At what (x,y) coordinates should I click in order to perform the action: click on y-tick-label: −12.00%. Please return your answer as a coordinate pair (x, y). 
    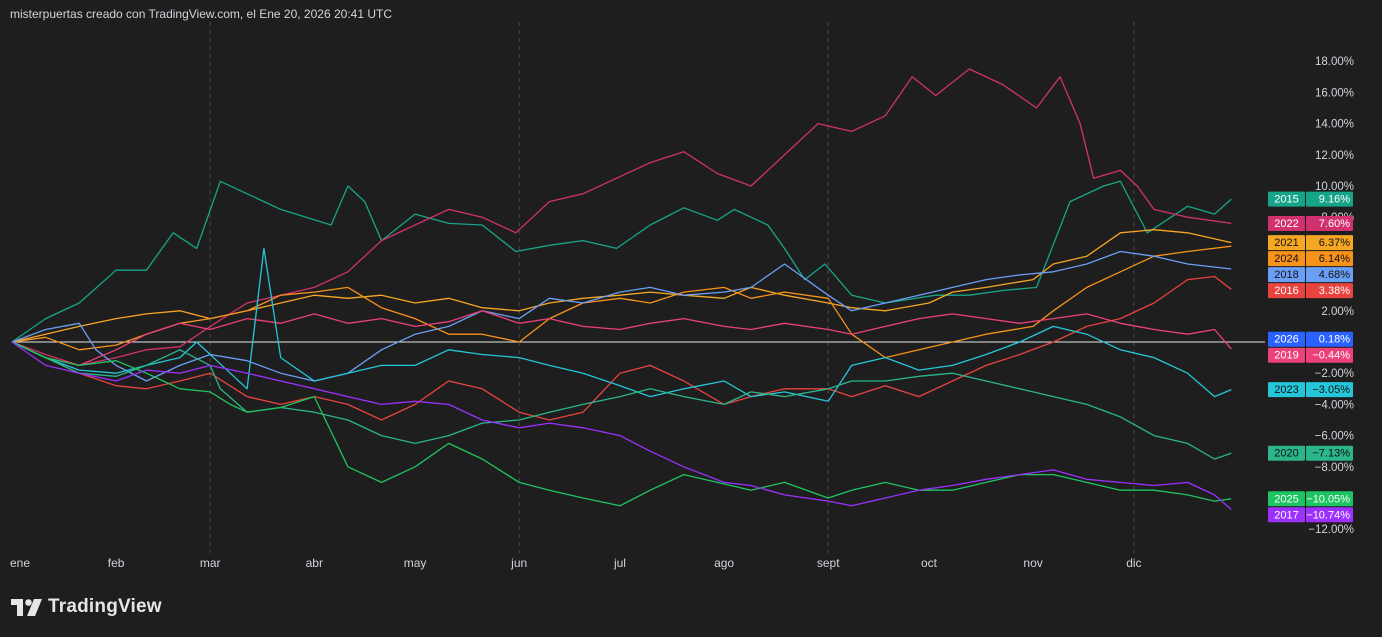
    Looking at the image, I should click on (1331, 530).